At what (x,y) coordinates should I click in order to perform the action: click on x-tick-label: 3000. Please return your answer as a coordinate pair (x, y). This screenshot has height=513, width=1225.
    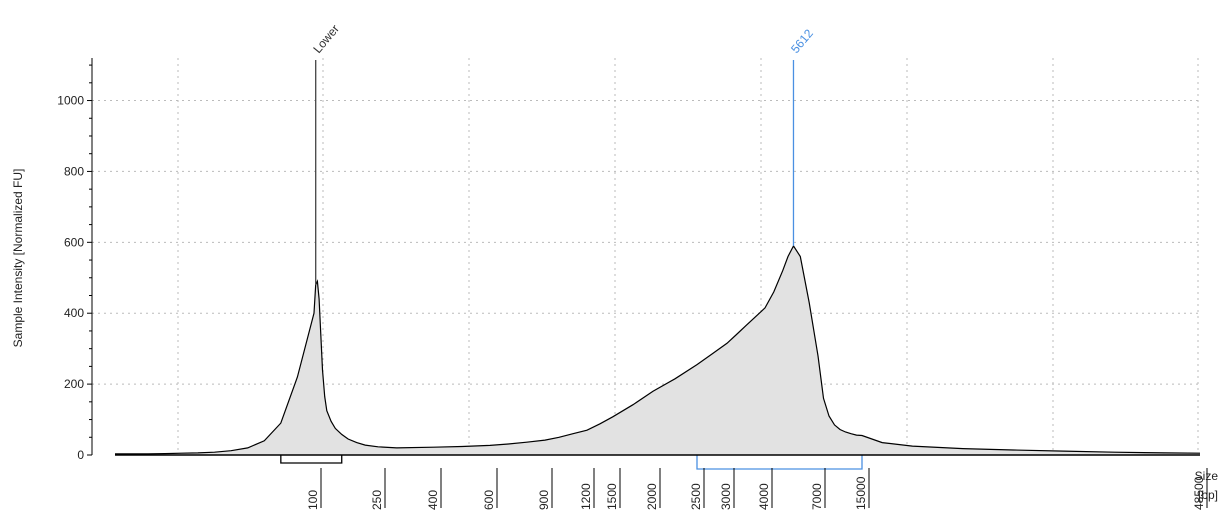
    Looking at the image, I should click on (726, 496).